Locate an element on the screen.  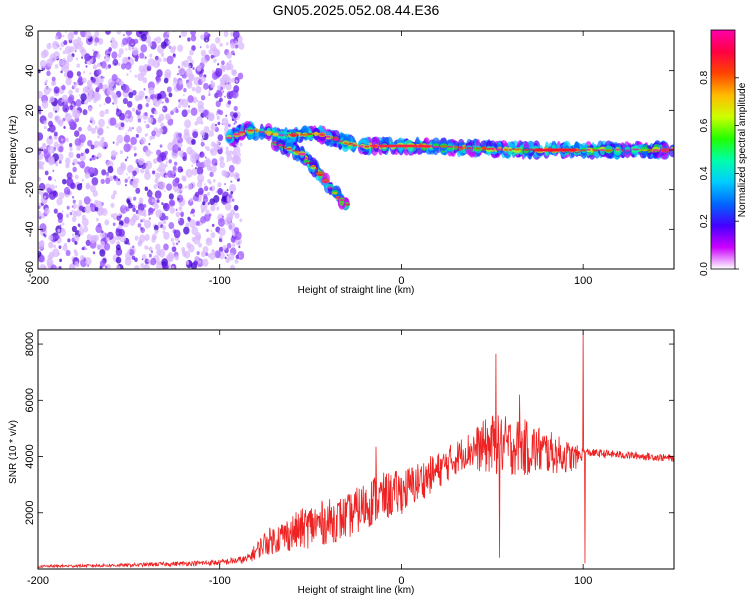
snr-x-tick-label: -200 is located at coordinates (38, 581).